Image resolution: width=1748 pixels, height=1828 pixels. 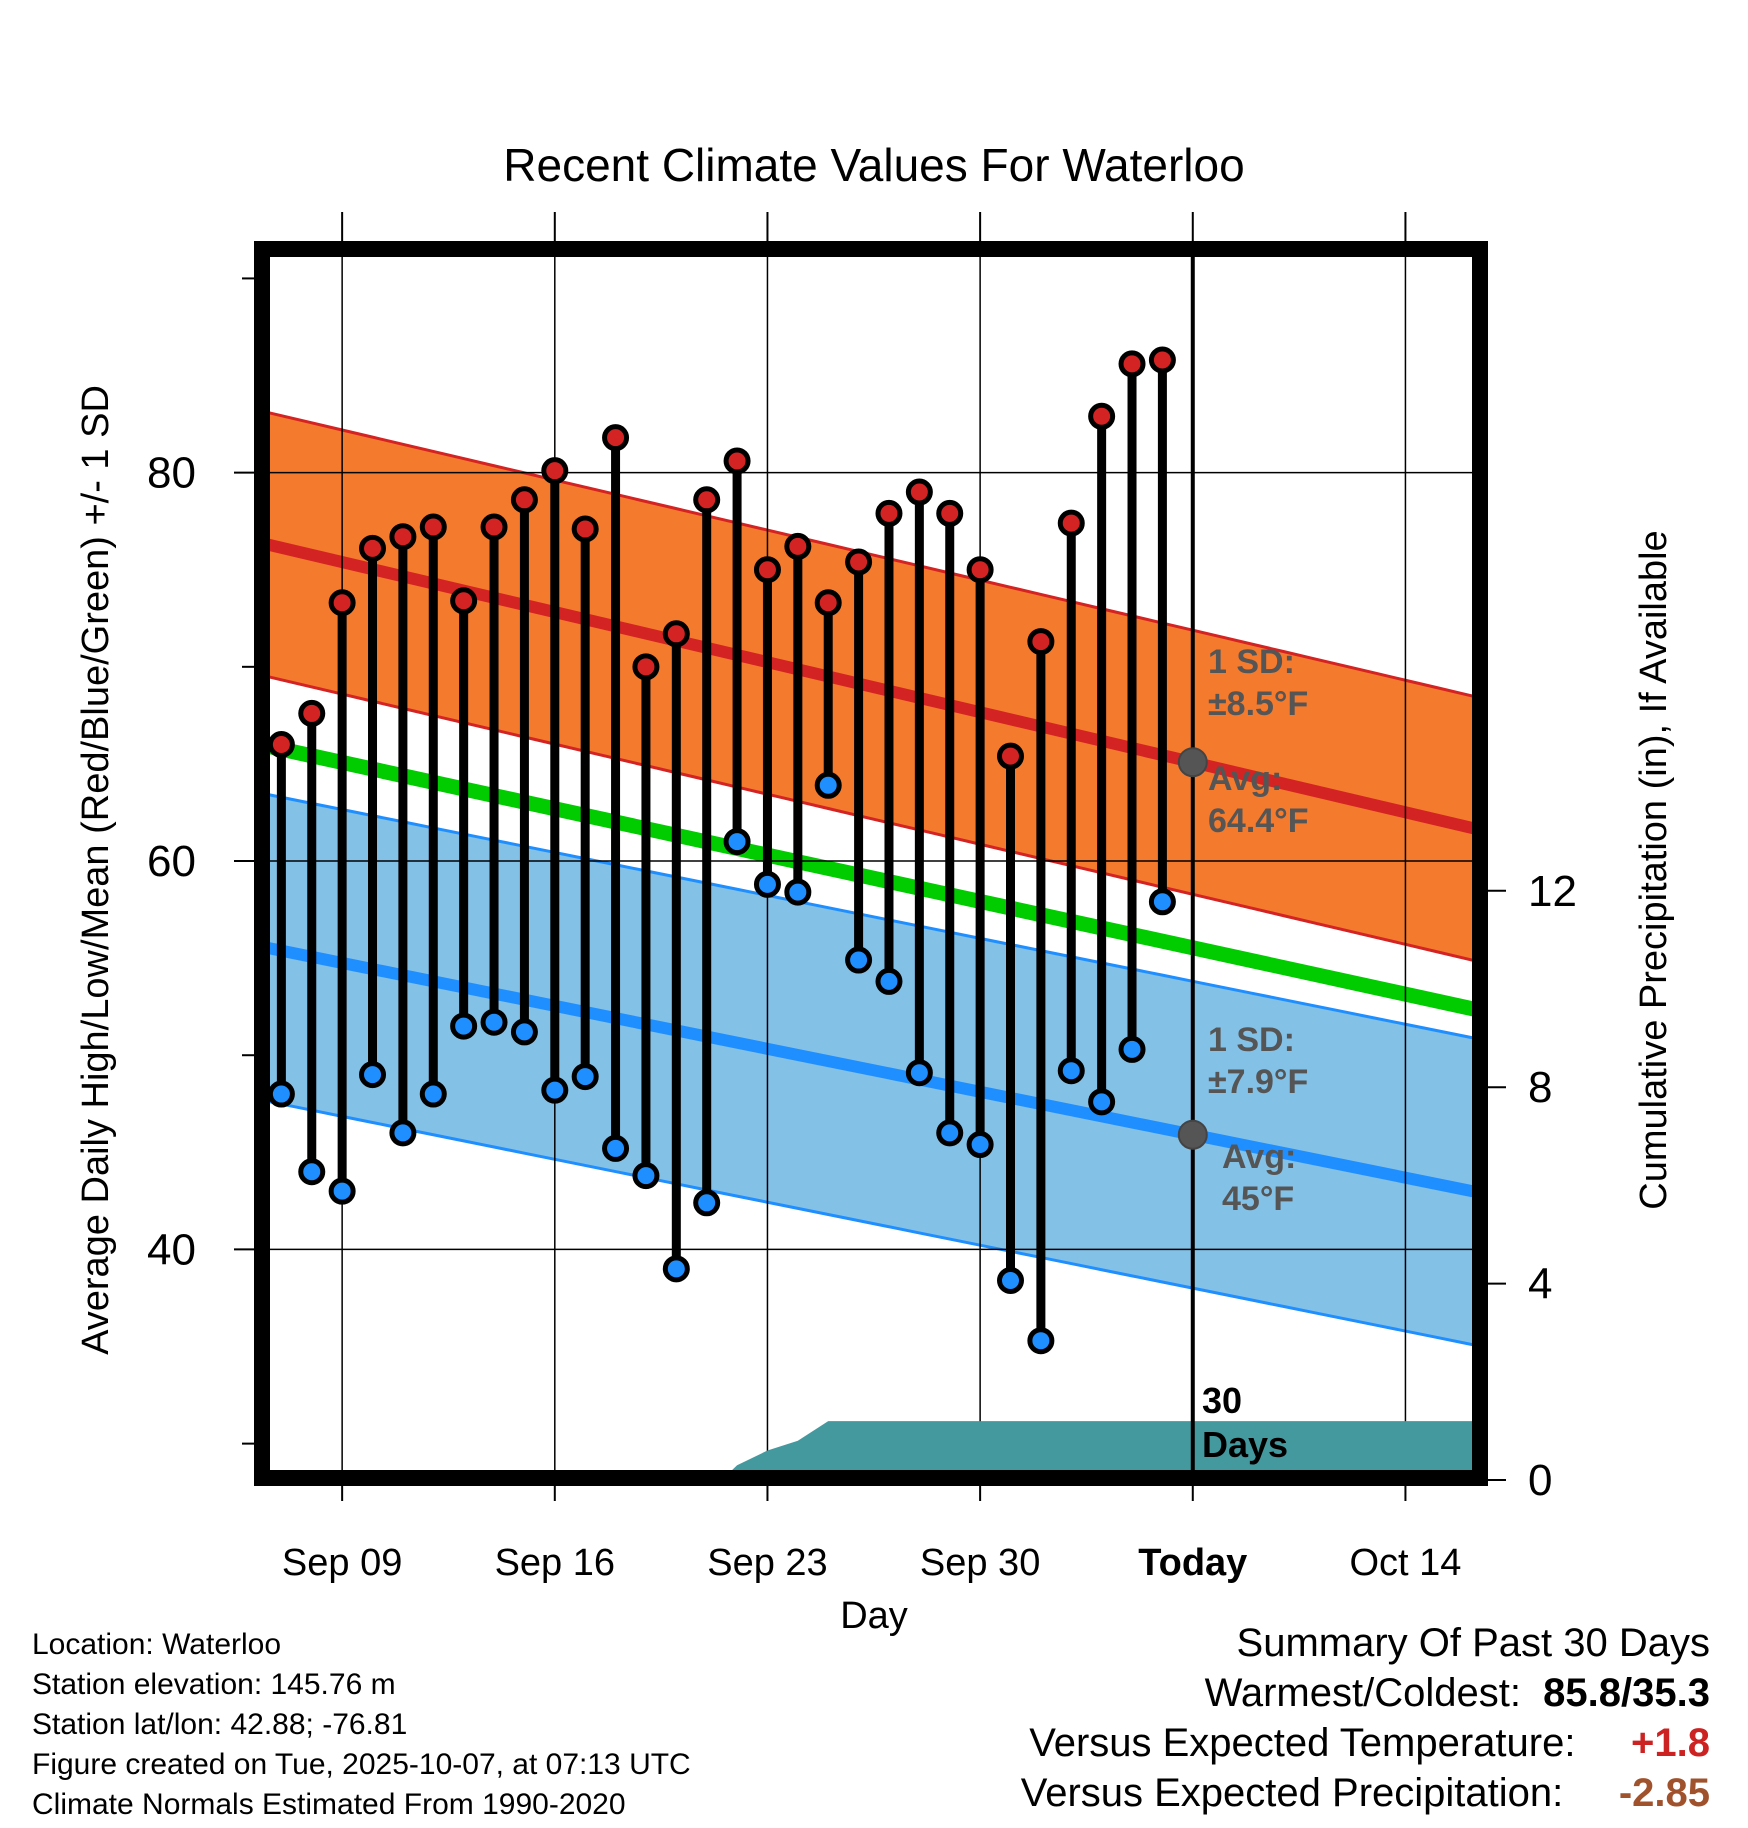 What do you see at coordinates (1540, 1284) in the screenshot?
I see `y2-tick-label: 4` at bounding box center [1540, 1284].